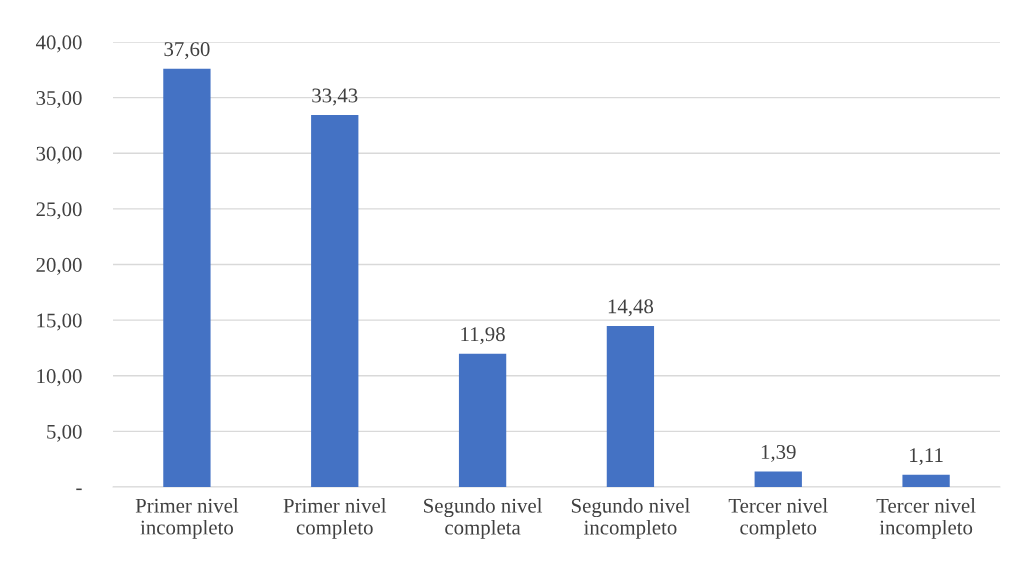  I want to click on y-tick-label: 5,00, so click(64, 433).